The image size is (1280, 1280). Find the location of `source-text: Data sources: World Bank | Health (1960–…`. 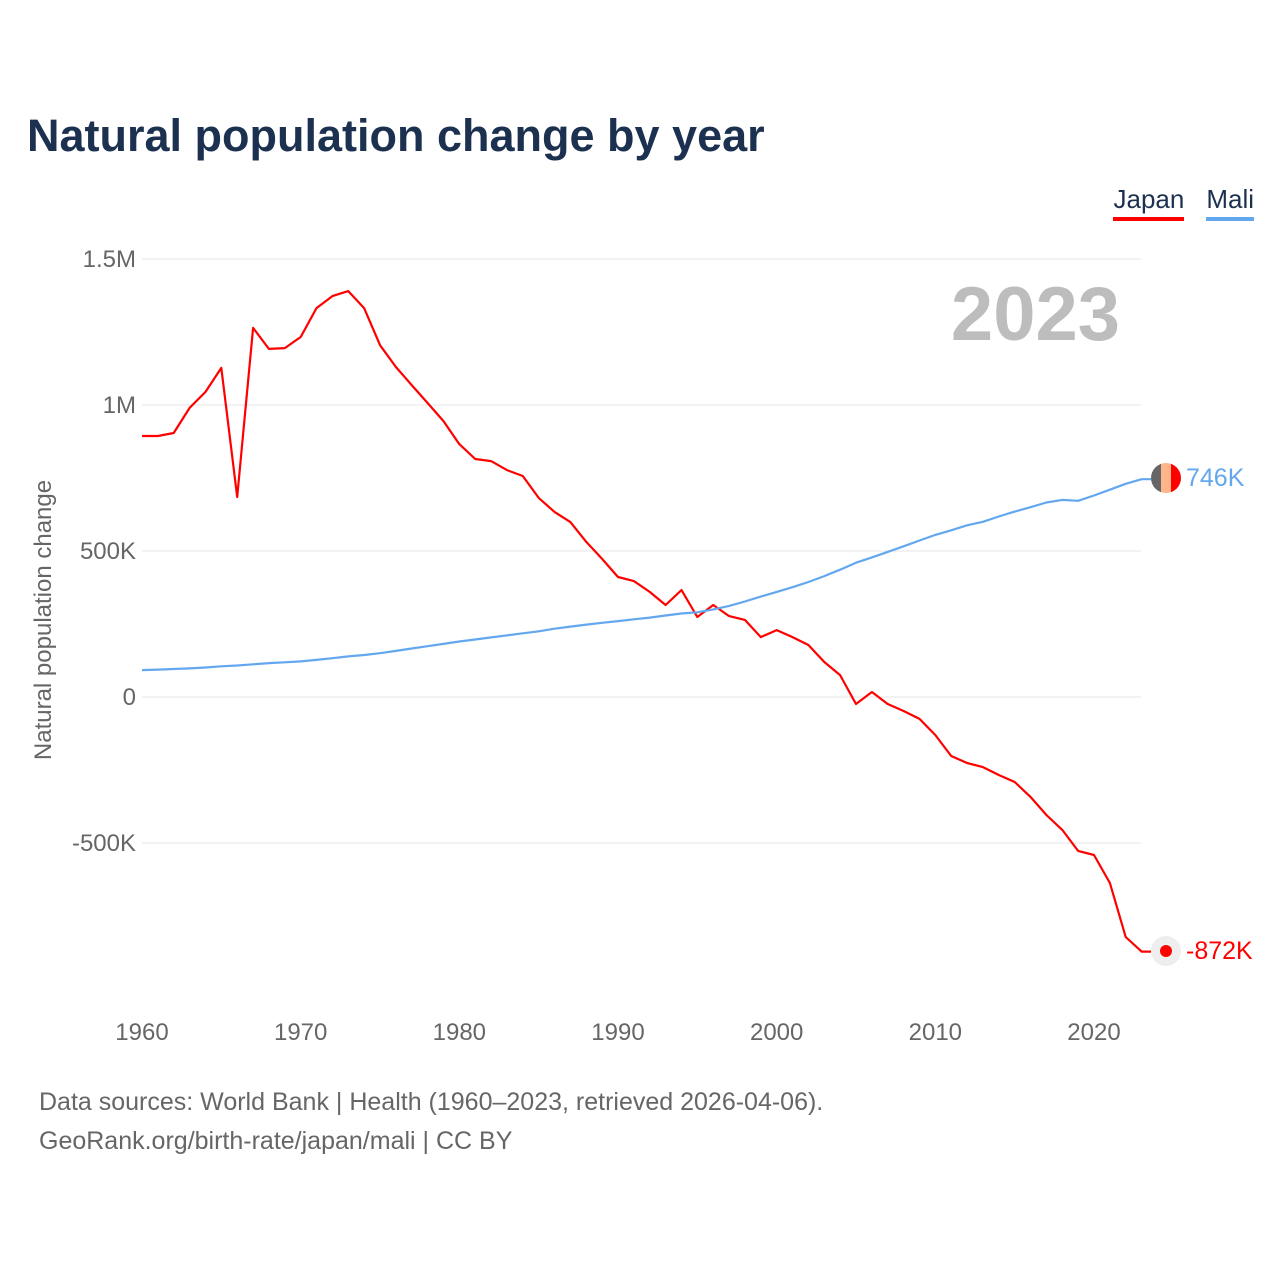

source-text: Data sources: World Bank | Health (1960–… is located at coordinates (431, 1102).